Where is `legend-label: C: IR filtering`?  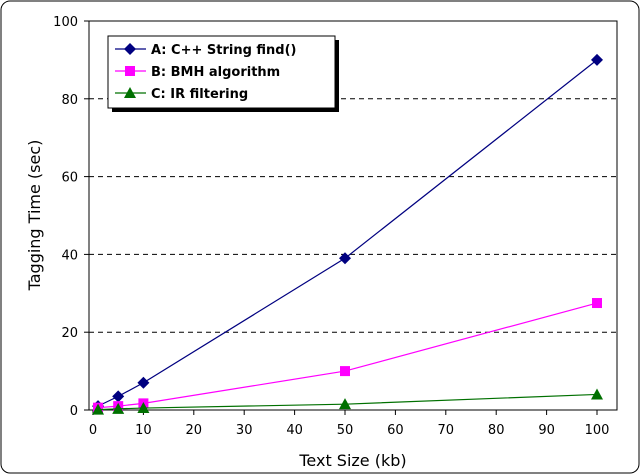
legend-label: C: IR filtering is located at coordinates (199, 94).